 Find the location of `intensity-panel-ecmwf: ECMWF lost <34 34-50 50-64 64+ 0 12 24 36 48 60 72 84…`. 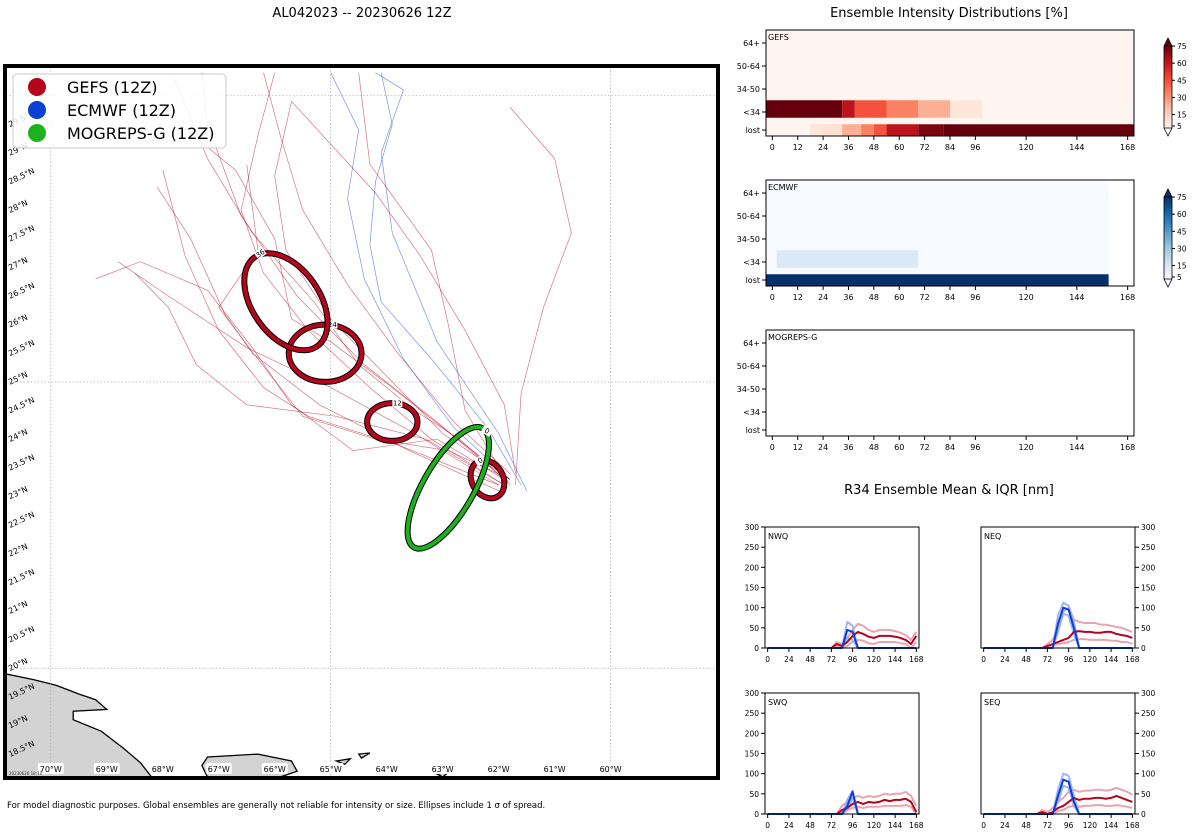

intensity-panel-ecmwf: ECMWF lost <34 34-50 50-64 64+ 0 12 24 36 48 60 72 84… is located at coordinates (936, 240).